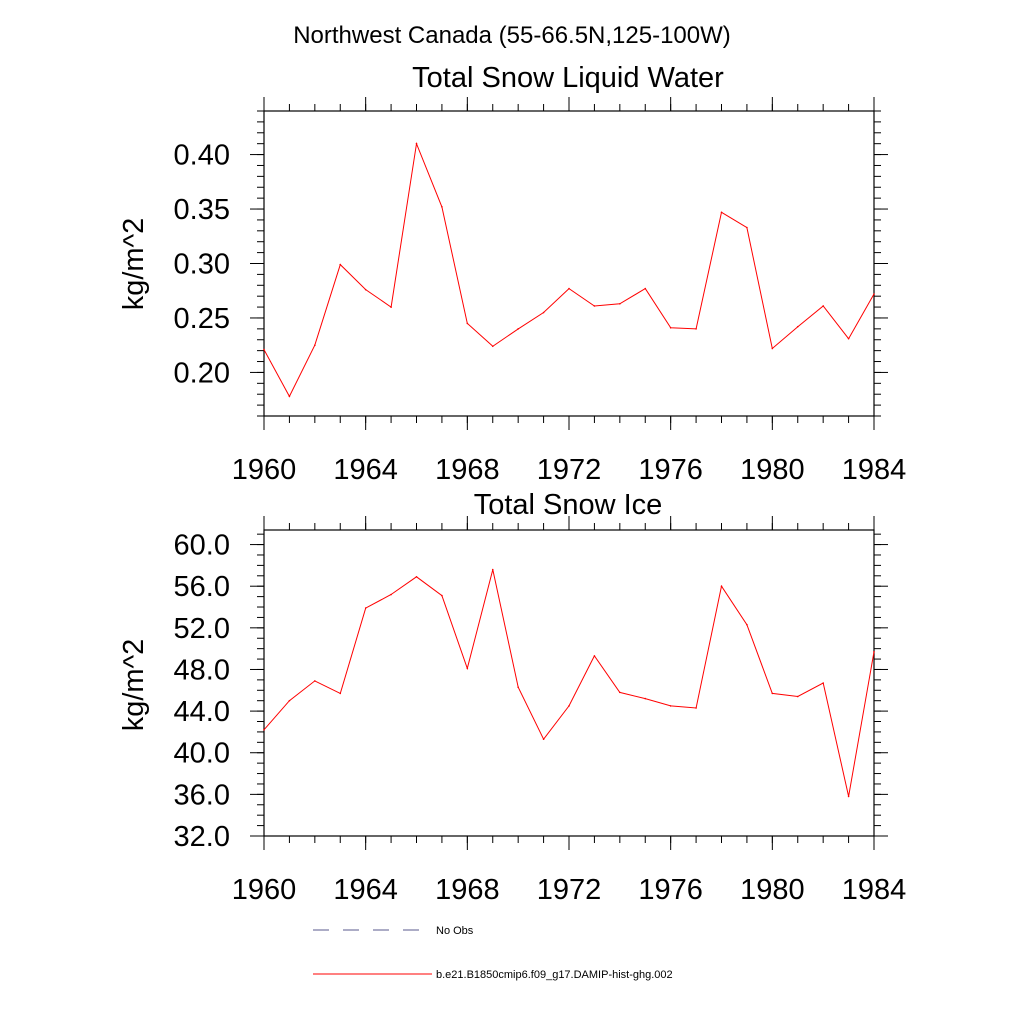  Describe the element at coordinates (568, 505) in the screenshot. I see `chart-title: Total Snow Ice` at that location.